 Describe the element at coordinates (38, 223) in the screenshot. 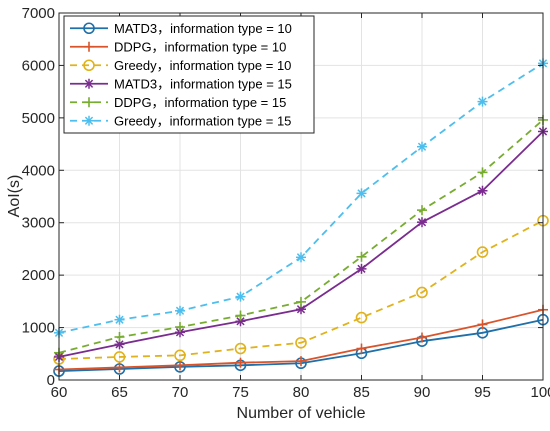

I see `y-tick-label: 3000` at that location.